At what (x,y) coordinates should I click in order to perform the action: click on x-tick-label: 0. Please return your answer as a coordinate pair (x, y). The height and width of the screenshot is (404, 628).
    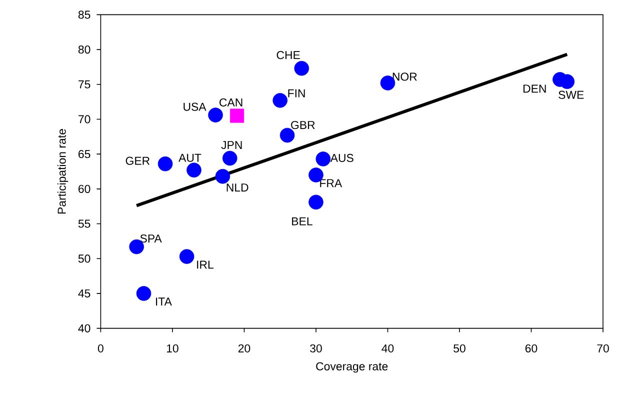
    Looking at the image, I should click on (101, 348).